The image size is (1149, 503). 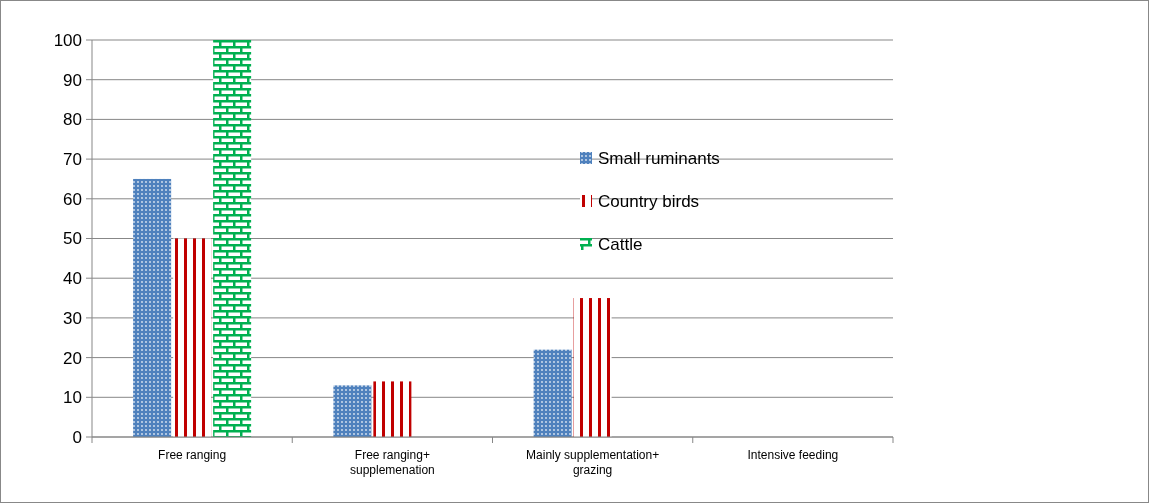 I want to click on x-tick-label: Intensive feeding, so click(x=793, y=455).